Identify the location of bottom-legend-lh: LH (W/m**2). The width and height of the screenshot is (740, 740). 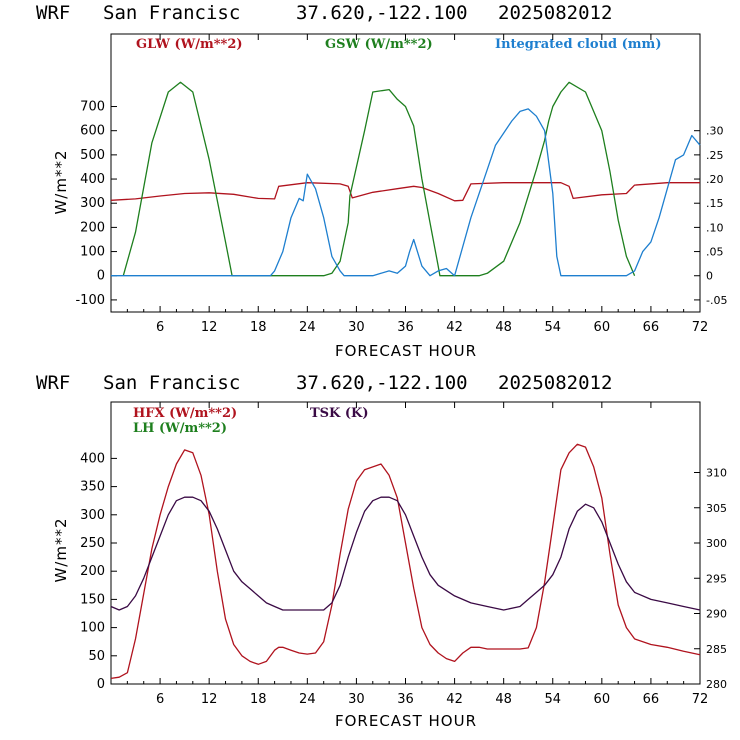
(180, 428).